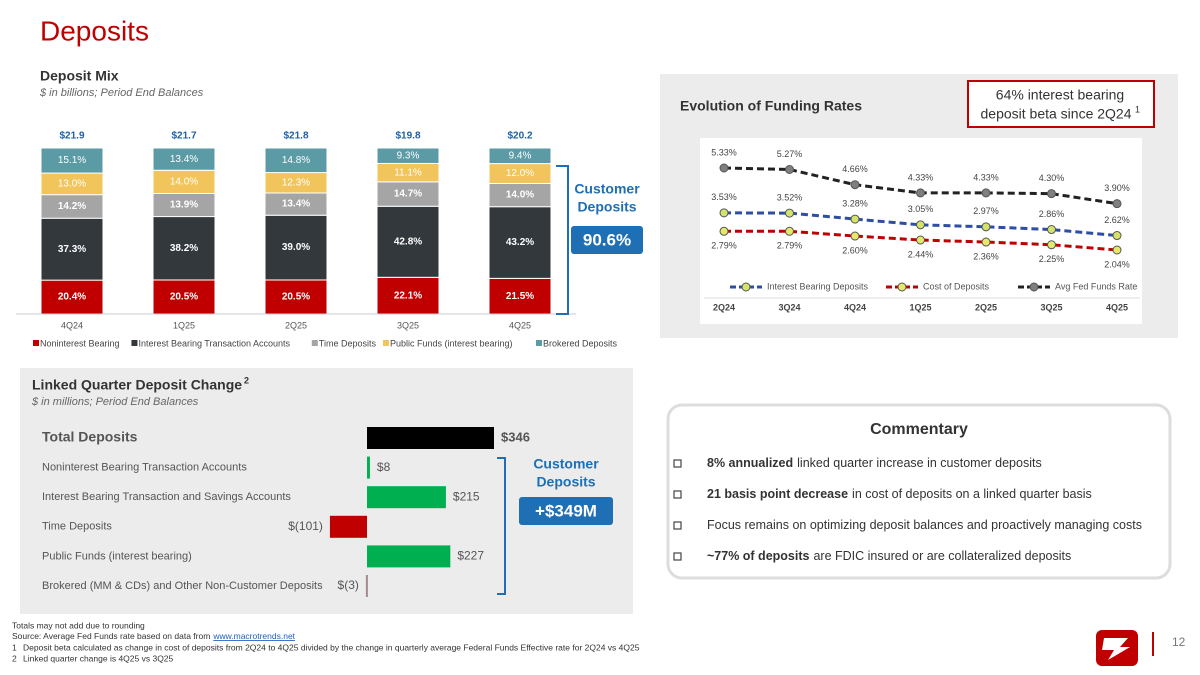 The height and width of the screenshot is (675, 1200). Describe the element at coordinates (724, 197) in the screenshot. I see `data-label: 3.53%` at that location.